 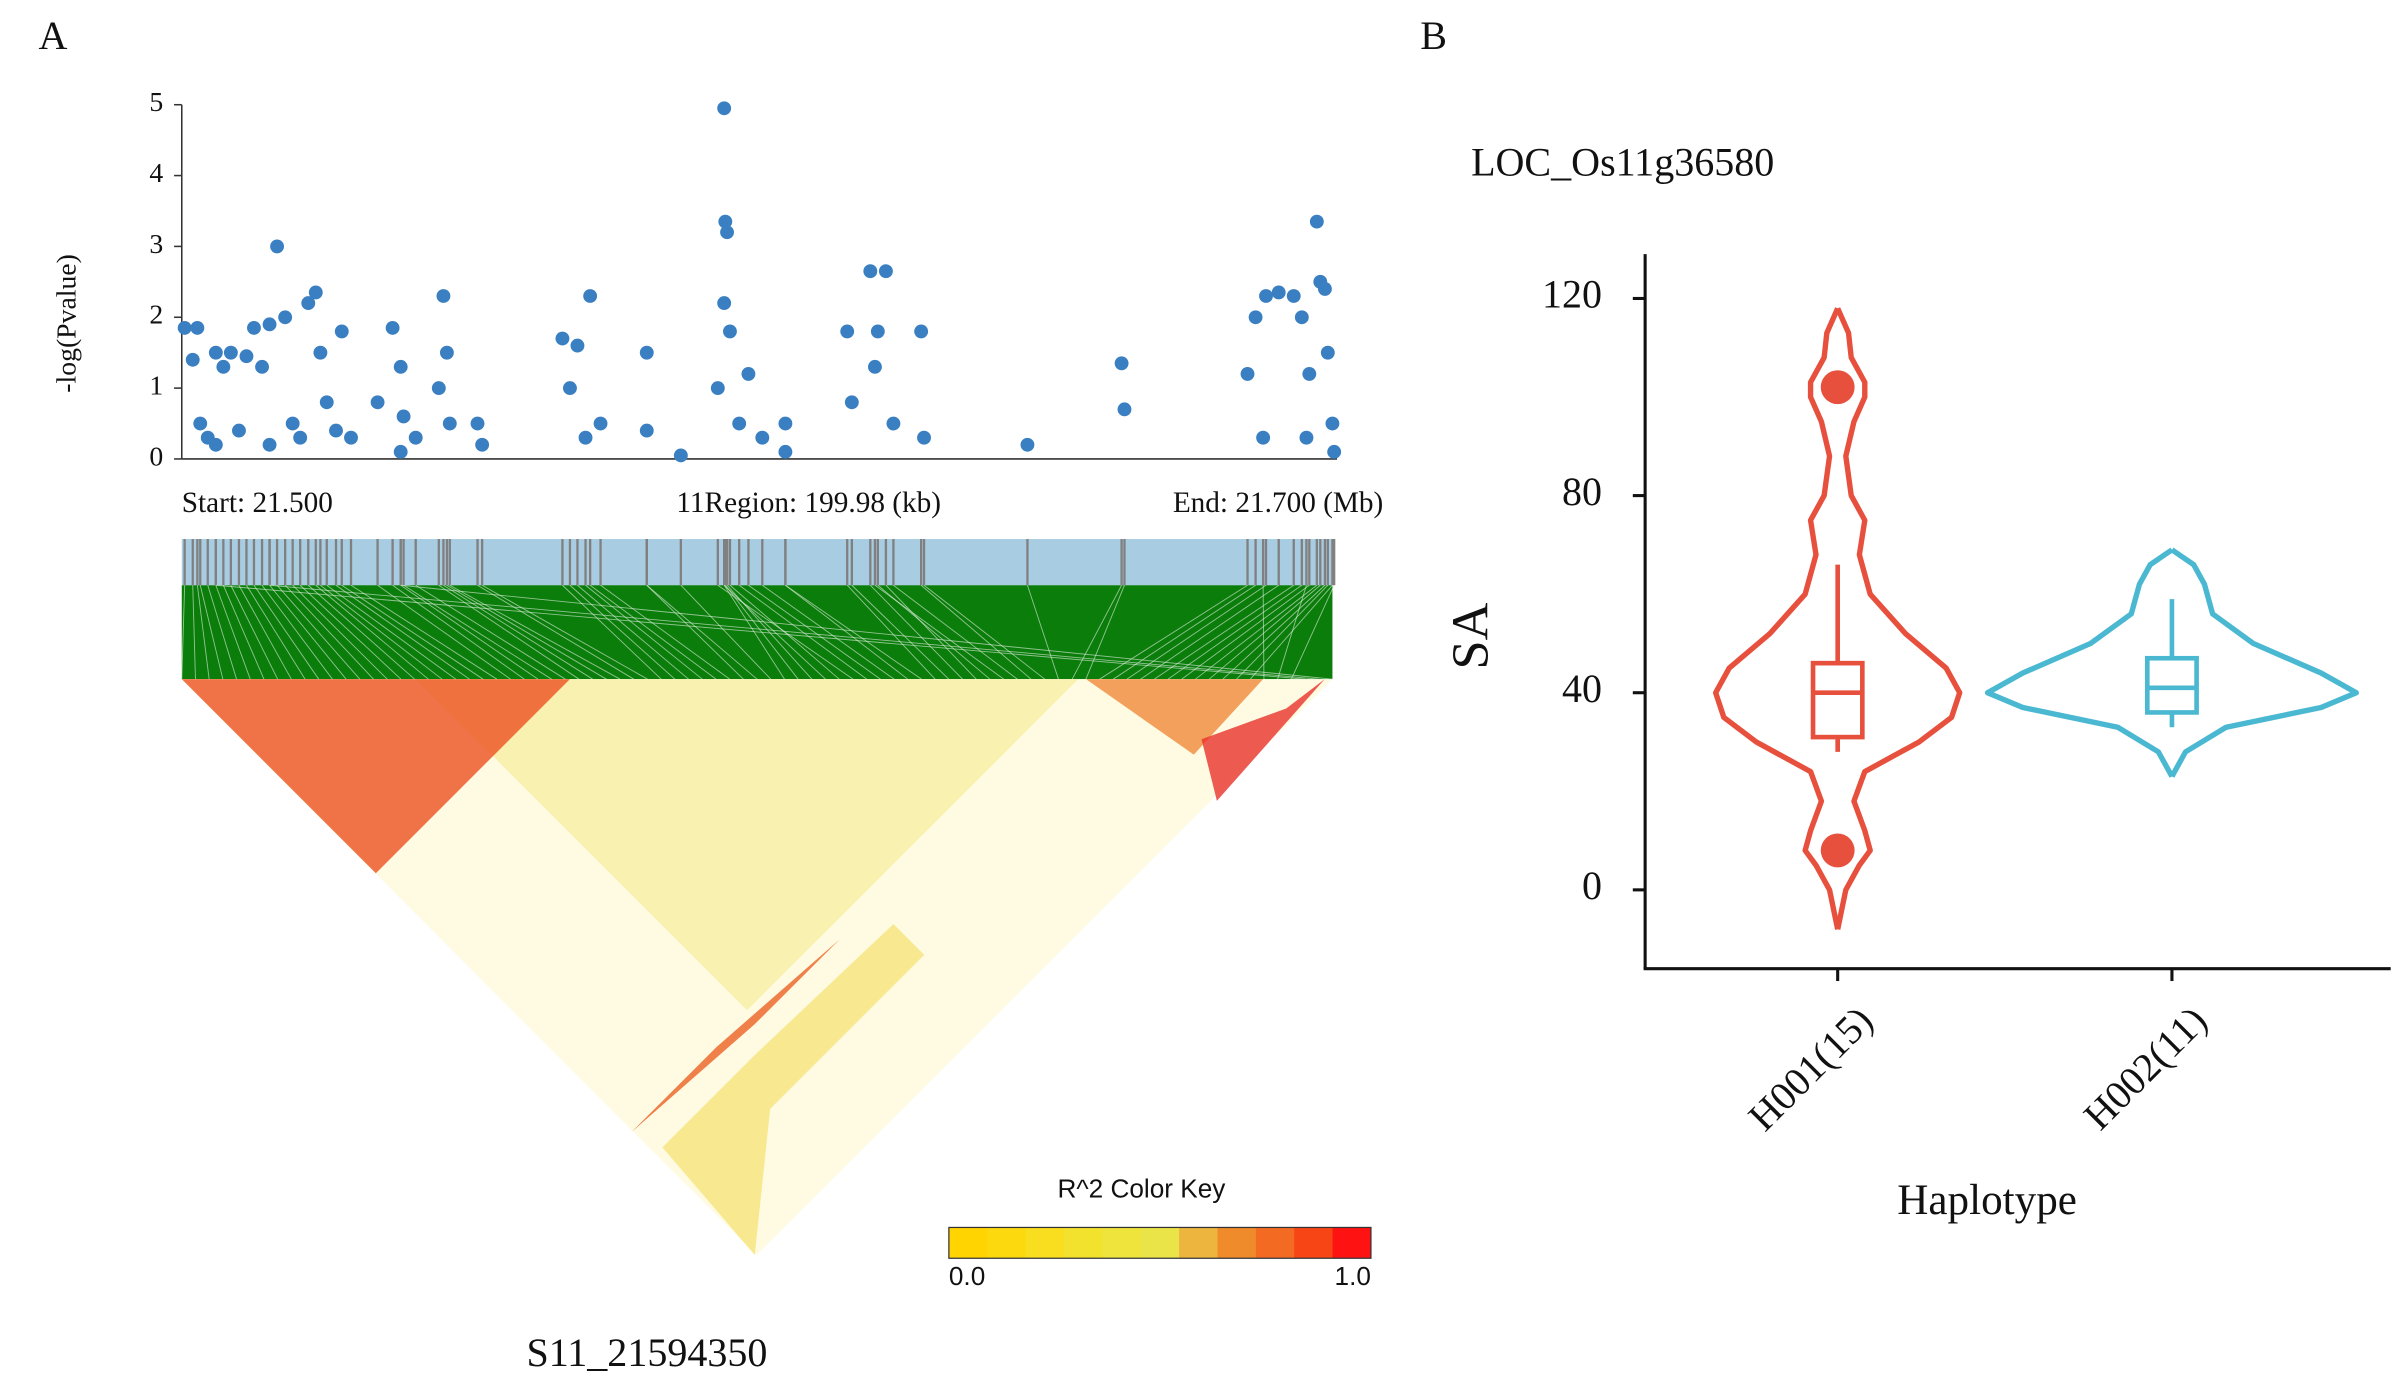 I want to click on y-tick-label: 5, so click(x=156, y=101).